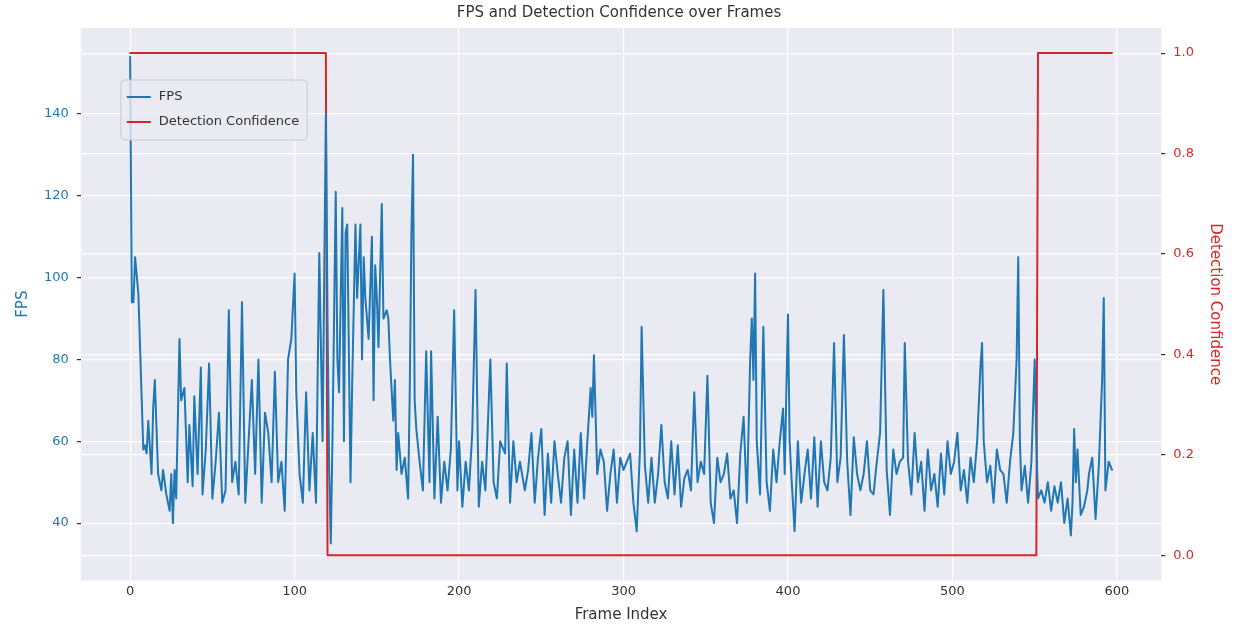  Describe the element at coordinates (1184, 454) in the screenshot. I see `y2-tick-label: 0.2` at that location.